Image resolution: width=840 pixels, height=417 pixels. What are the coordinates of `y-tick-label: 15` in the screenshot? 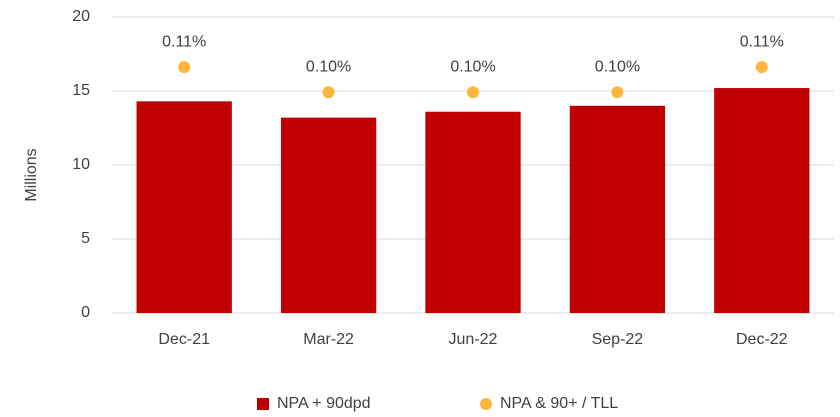 It's located at (81, 90).